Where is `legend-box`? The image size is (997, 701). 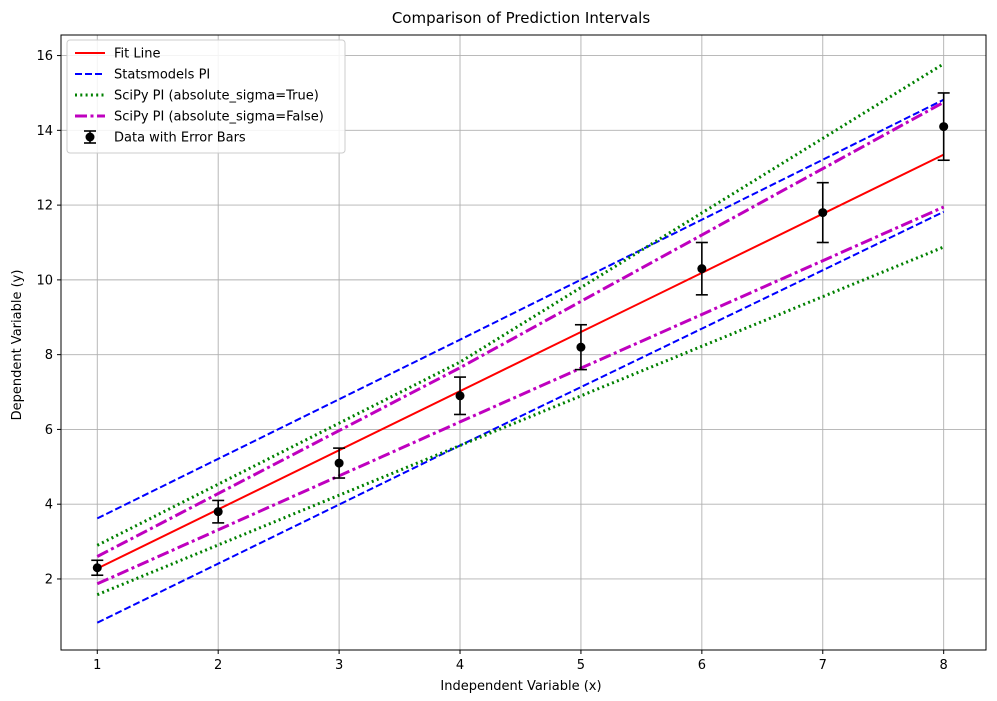
legend-box is located at coordinates (206, 96).